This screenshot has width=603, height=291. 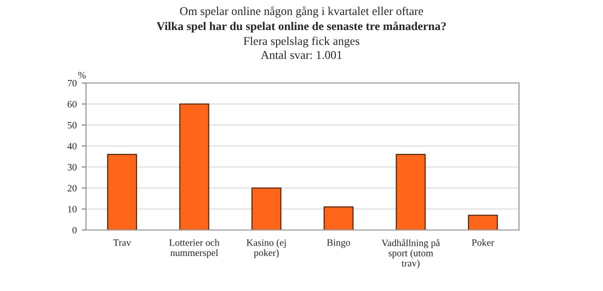 What do you see at coordinates (483, 242) in the screenshot?
I see `x-tick-label: Poker` at bounding box center [483, 242].